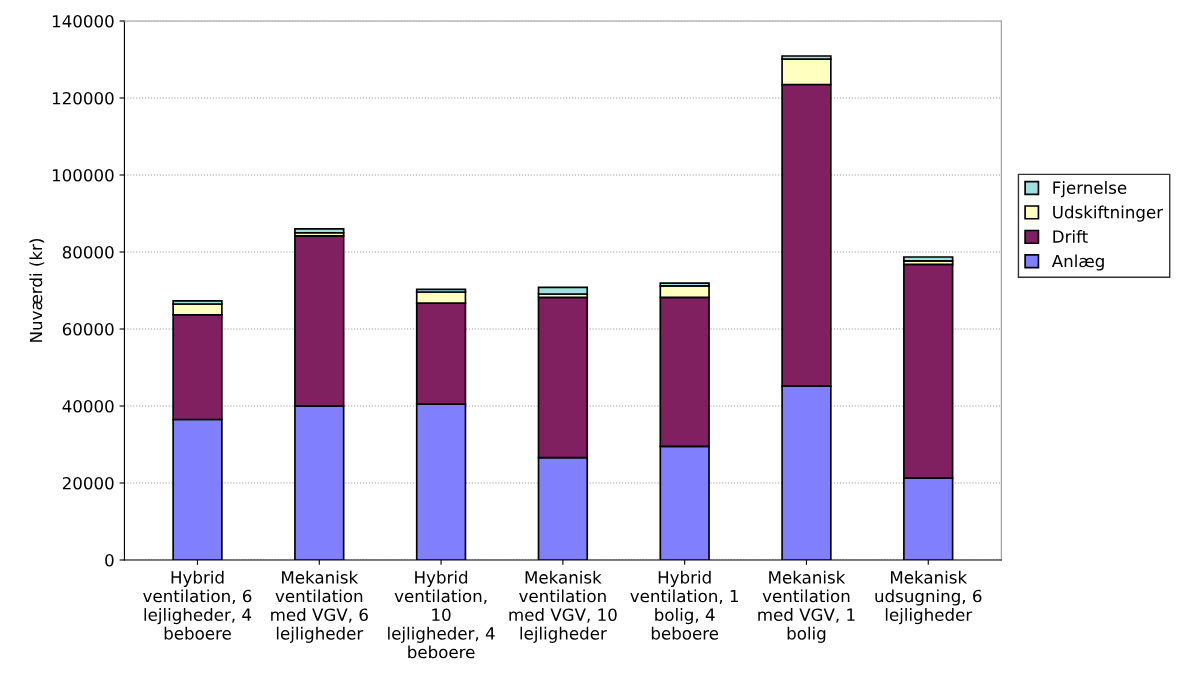 This screenshot has height=700, width=1185. Describe the element at coordinates (109, 560) in the screenshot. I see `y-tick-label: 0` at that location.